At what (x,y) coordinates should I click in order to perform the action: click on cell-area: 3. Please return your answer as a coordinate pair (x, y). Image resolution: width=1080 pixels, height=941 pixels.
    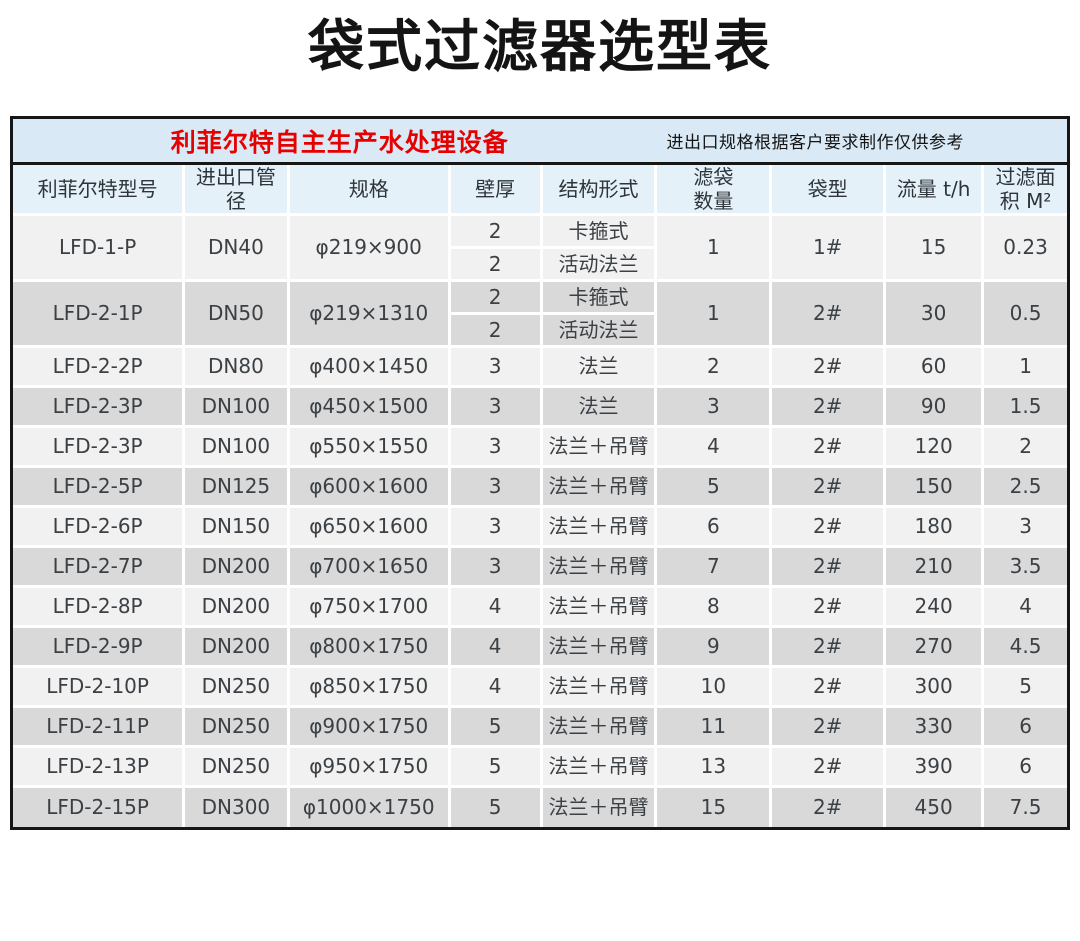
    Looking at the image, I should click on (1024, 527).